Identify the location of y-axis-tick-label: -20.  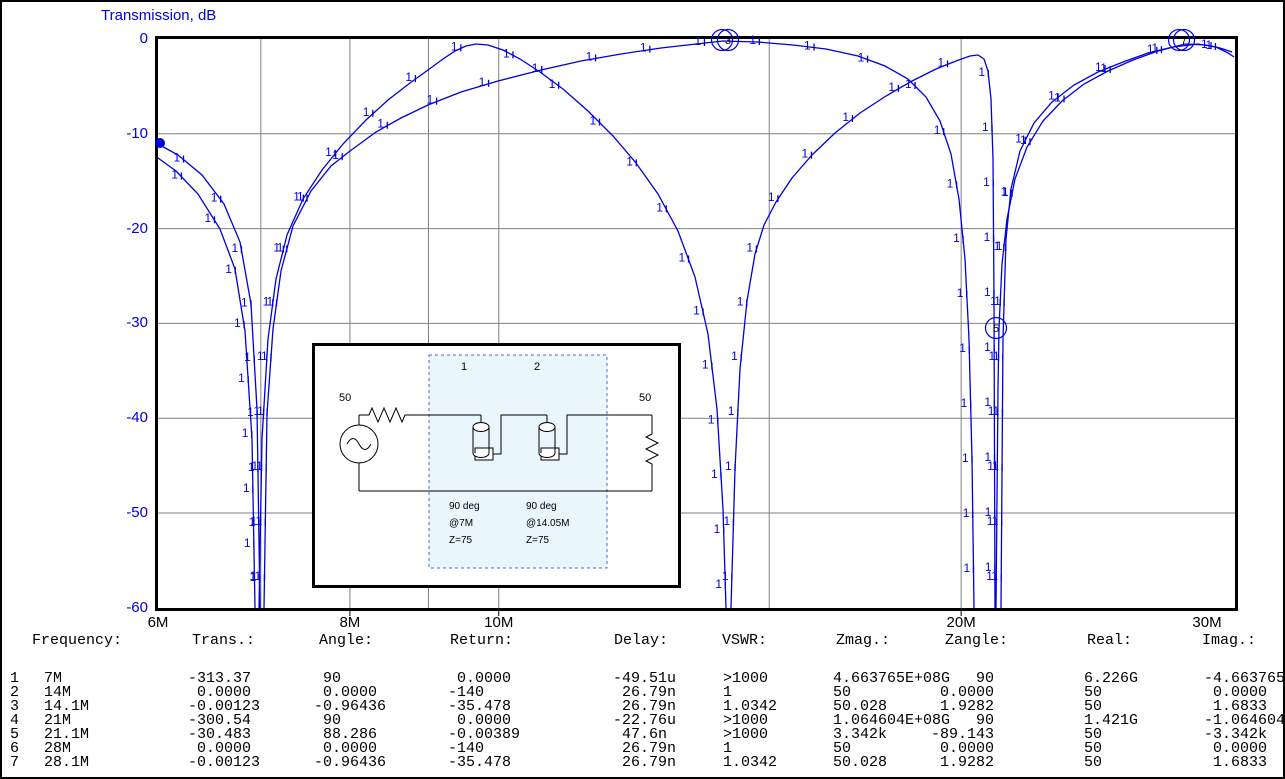
(137, 228).